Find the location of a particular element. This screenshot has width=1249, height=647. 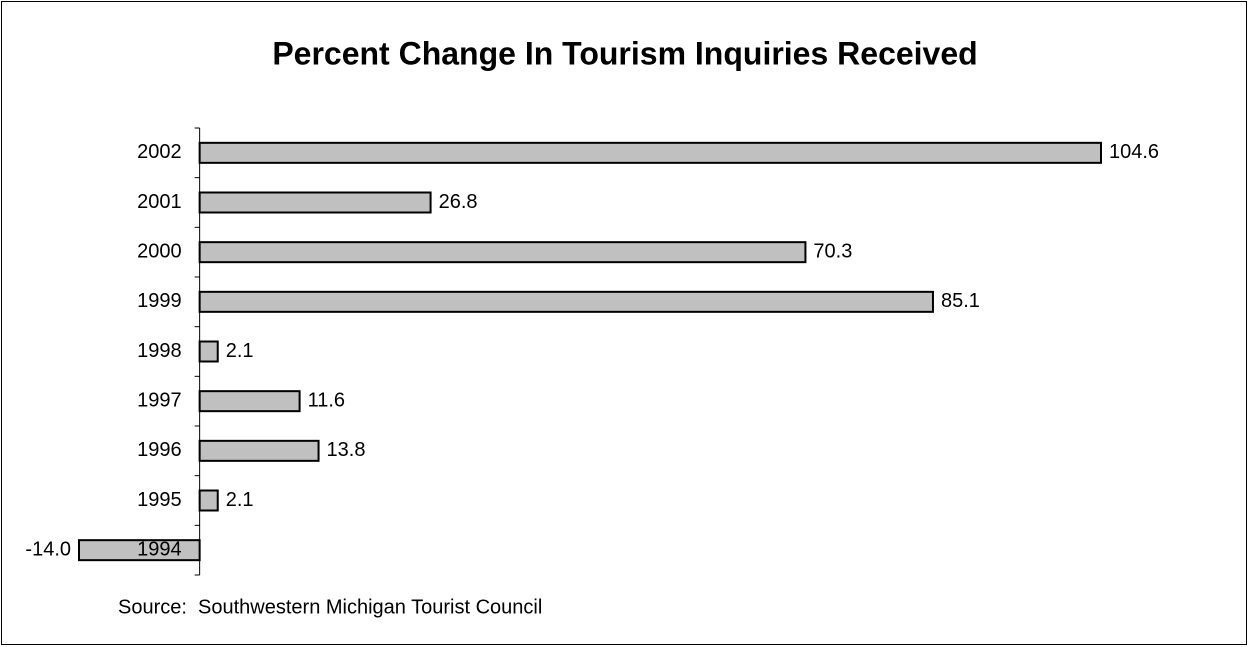

category-label: 1999 is located at coordinates (159, 301).